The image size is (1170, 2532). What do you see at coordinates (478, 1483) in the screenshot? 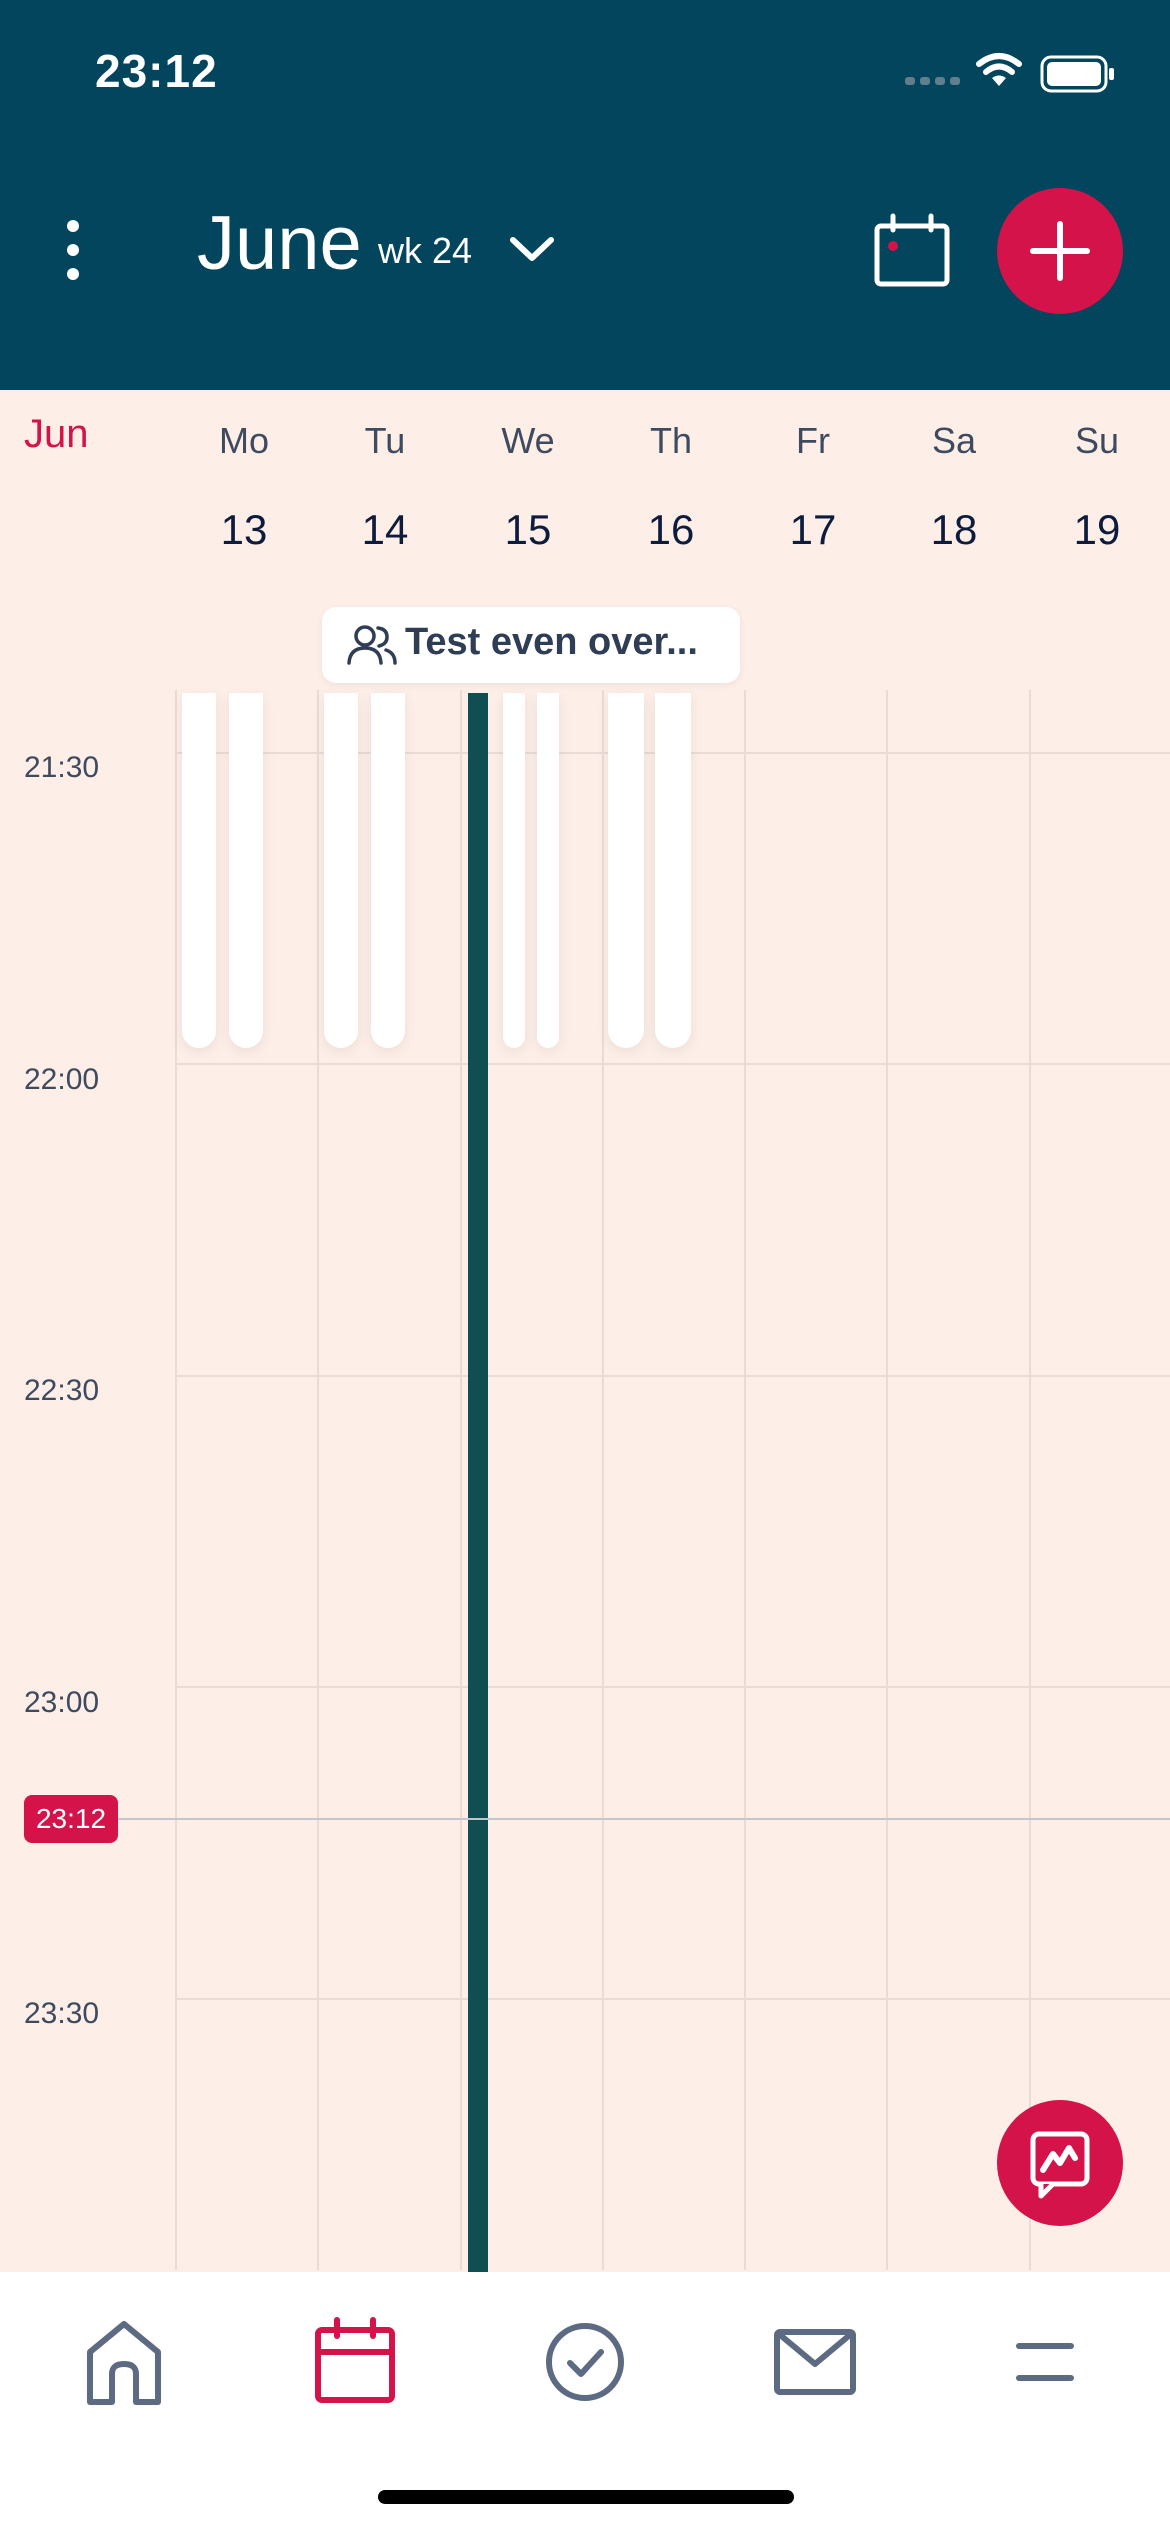
I see `today-indicator-bar` at bounding box center [478, 1483].